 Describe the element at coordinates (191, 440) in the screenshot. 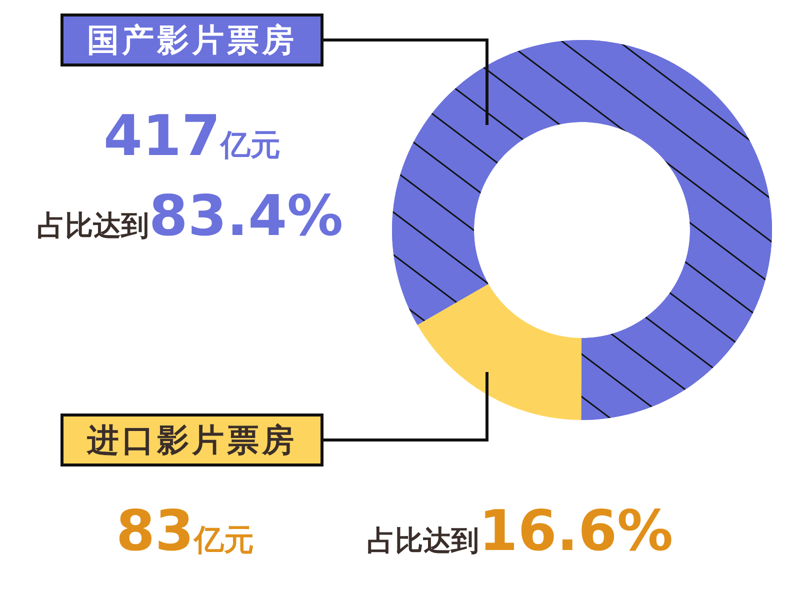

I see `slice-label: 进口影片票房` at that location.